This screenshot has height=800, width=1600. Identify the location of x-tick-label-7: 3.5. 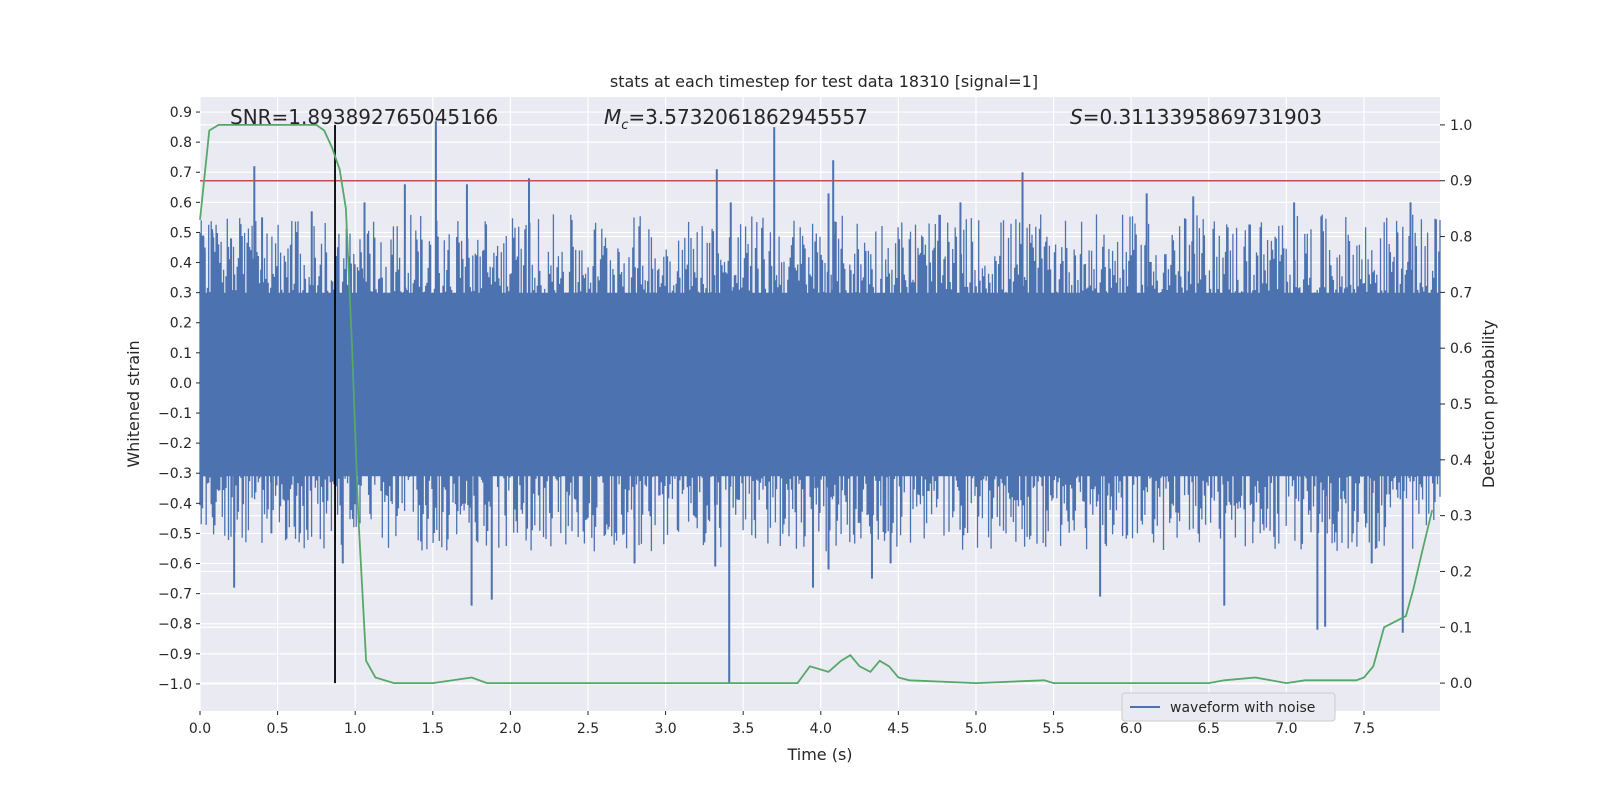
(743, 729).